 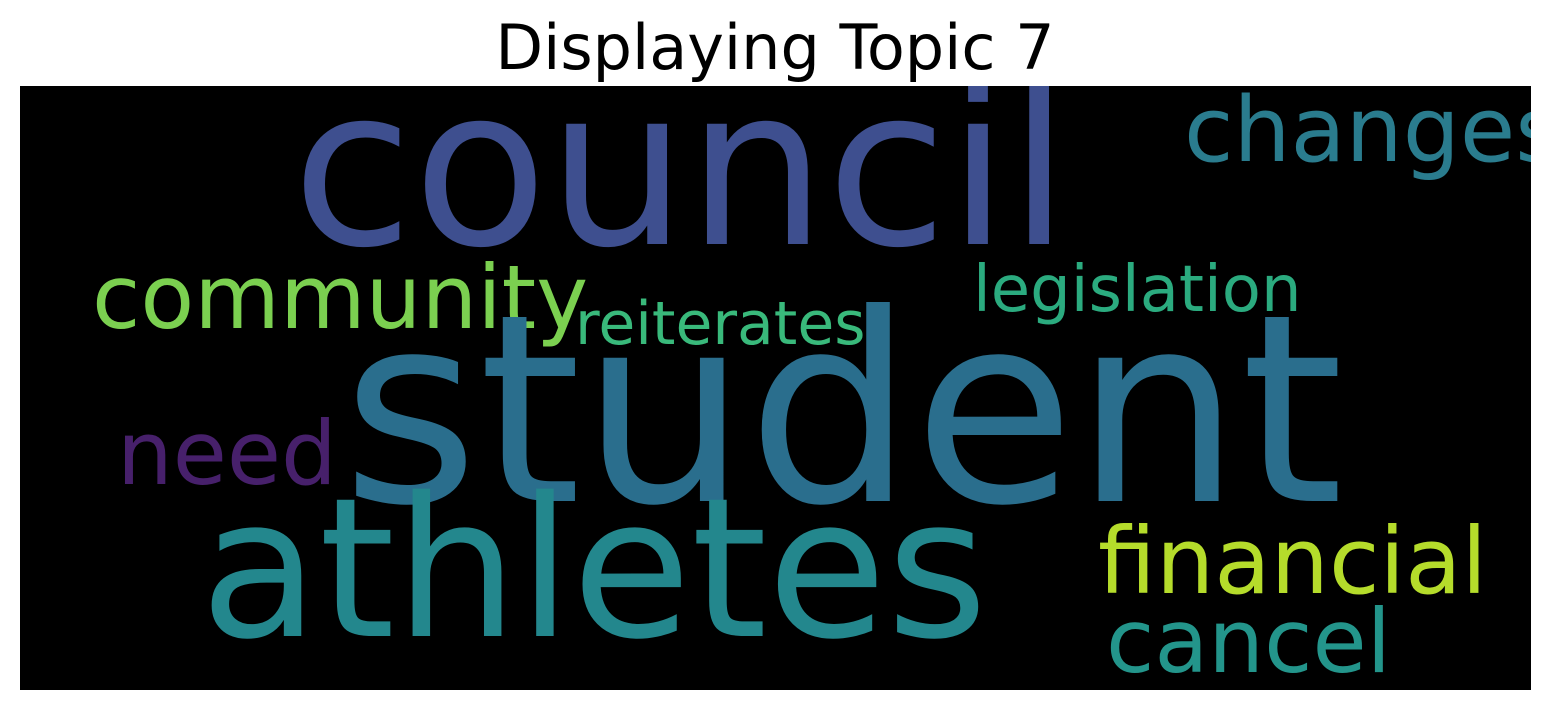 What do you see at coordinates (1137, 290) in the screenshot?
I see `word-legislation: legislation` at bounding box center [1137, 290].